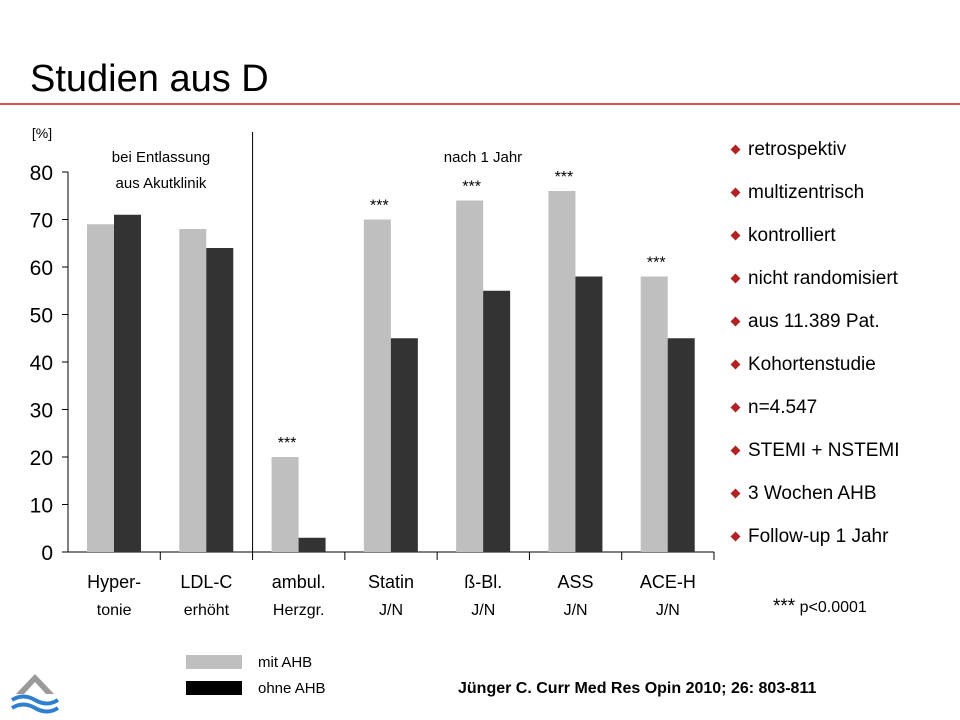 Image resolution: width=960 pixels, height=720 pixels. I want to click on wave-logo-icon, so click(35, 694).